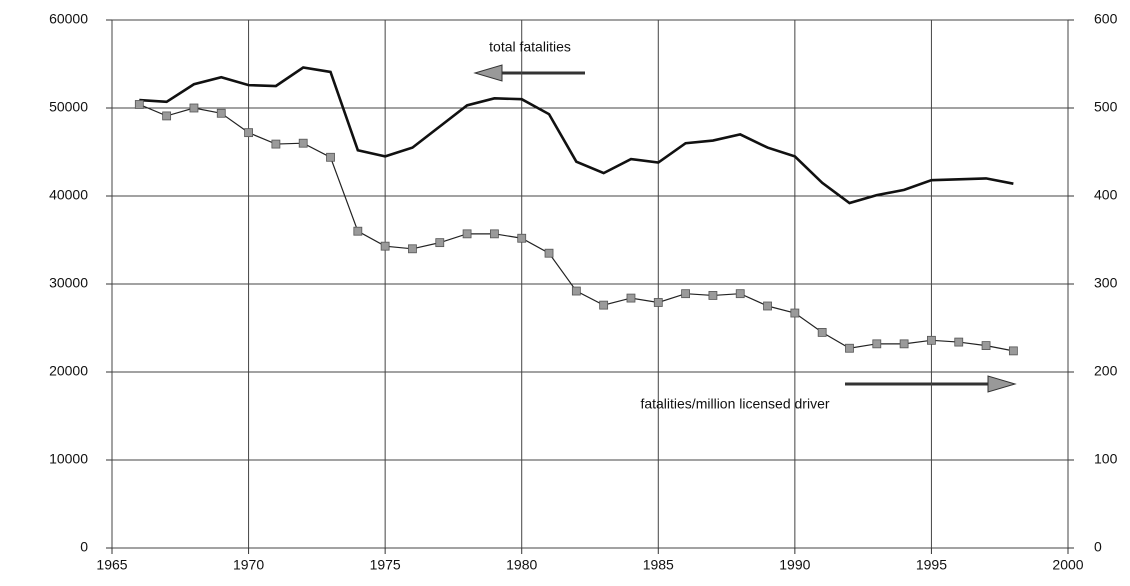  Describe the element at coordinates (931, 384) in the screenshot. I see `right-arrow` at that location.